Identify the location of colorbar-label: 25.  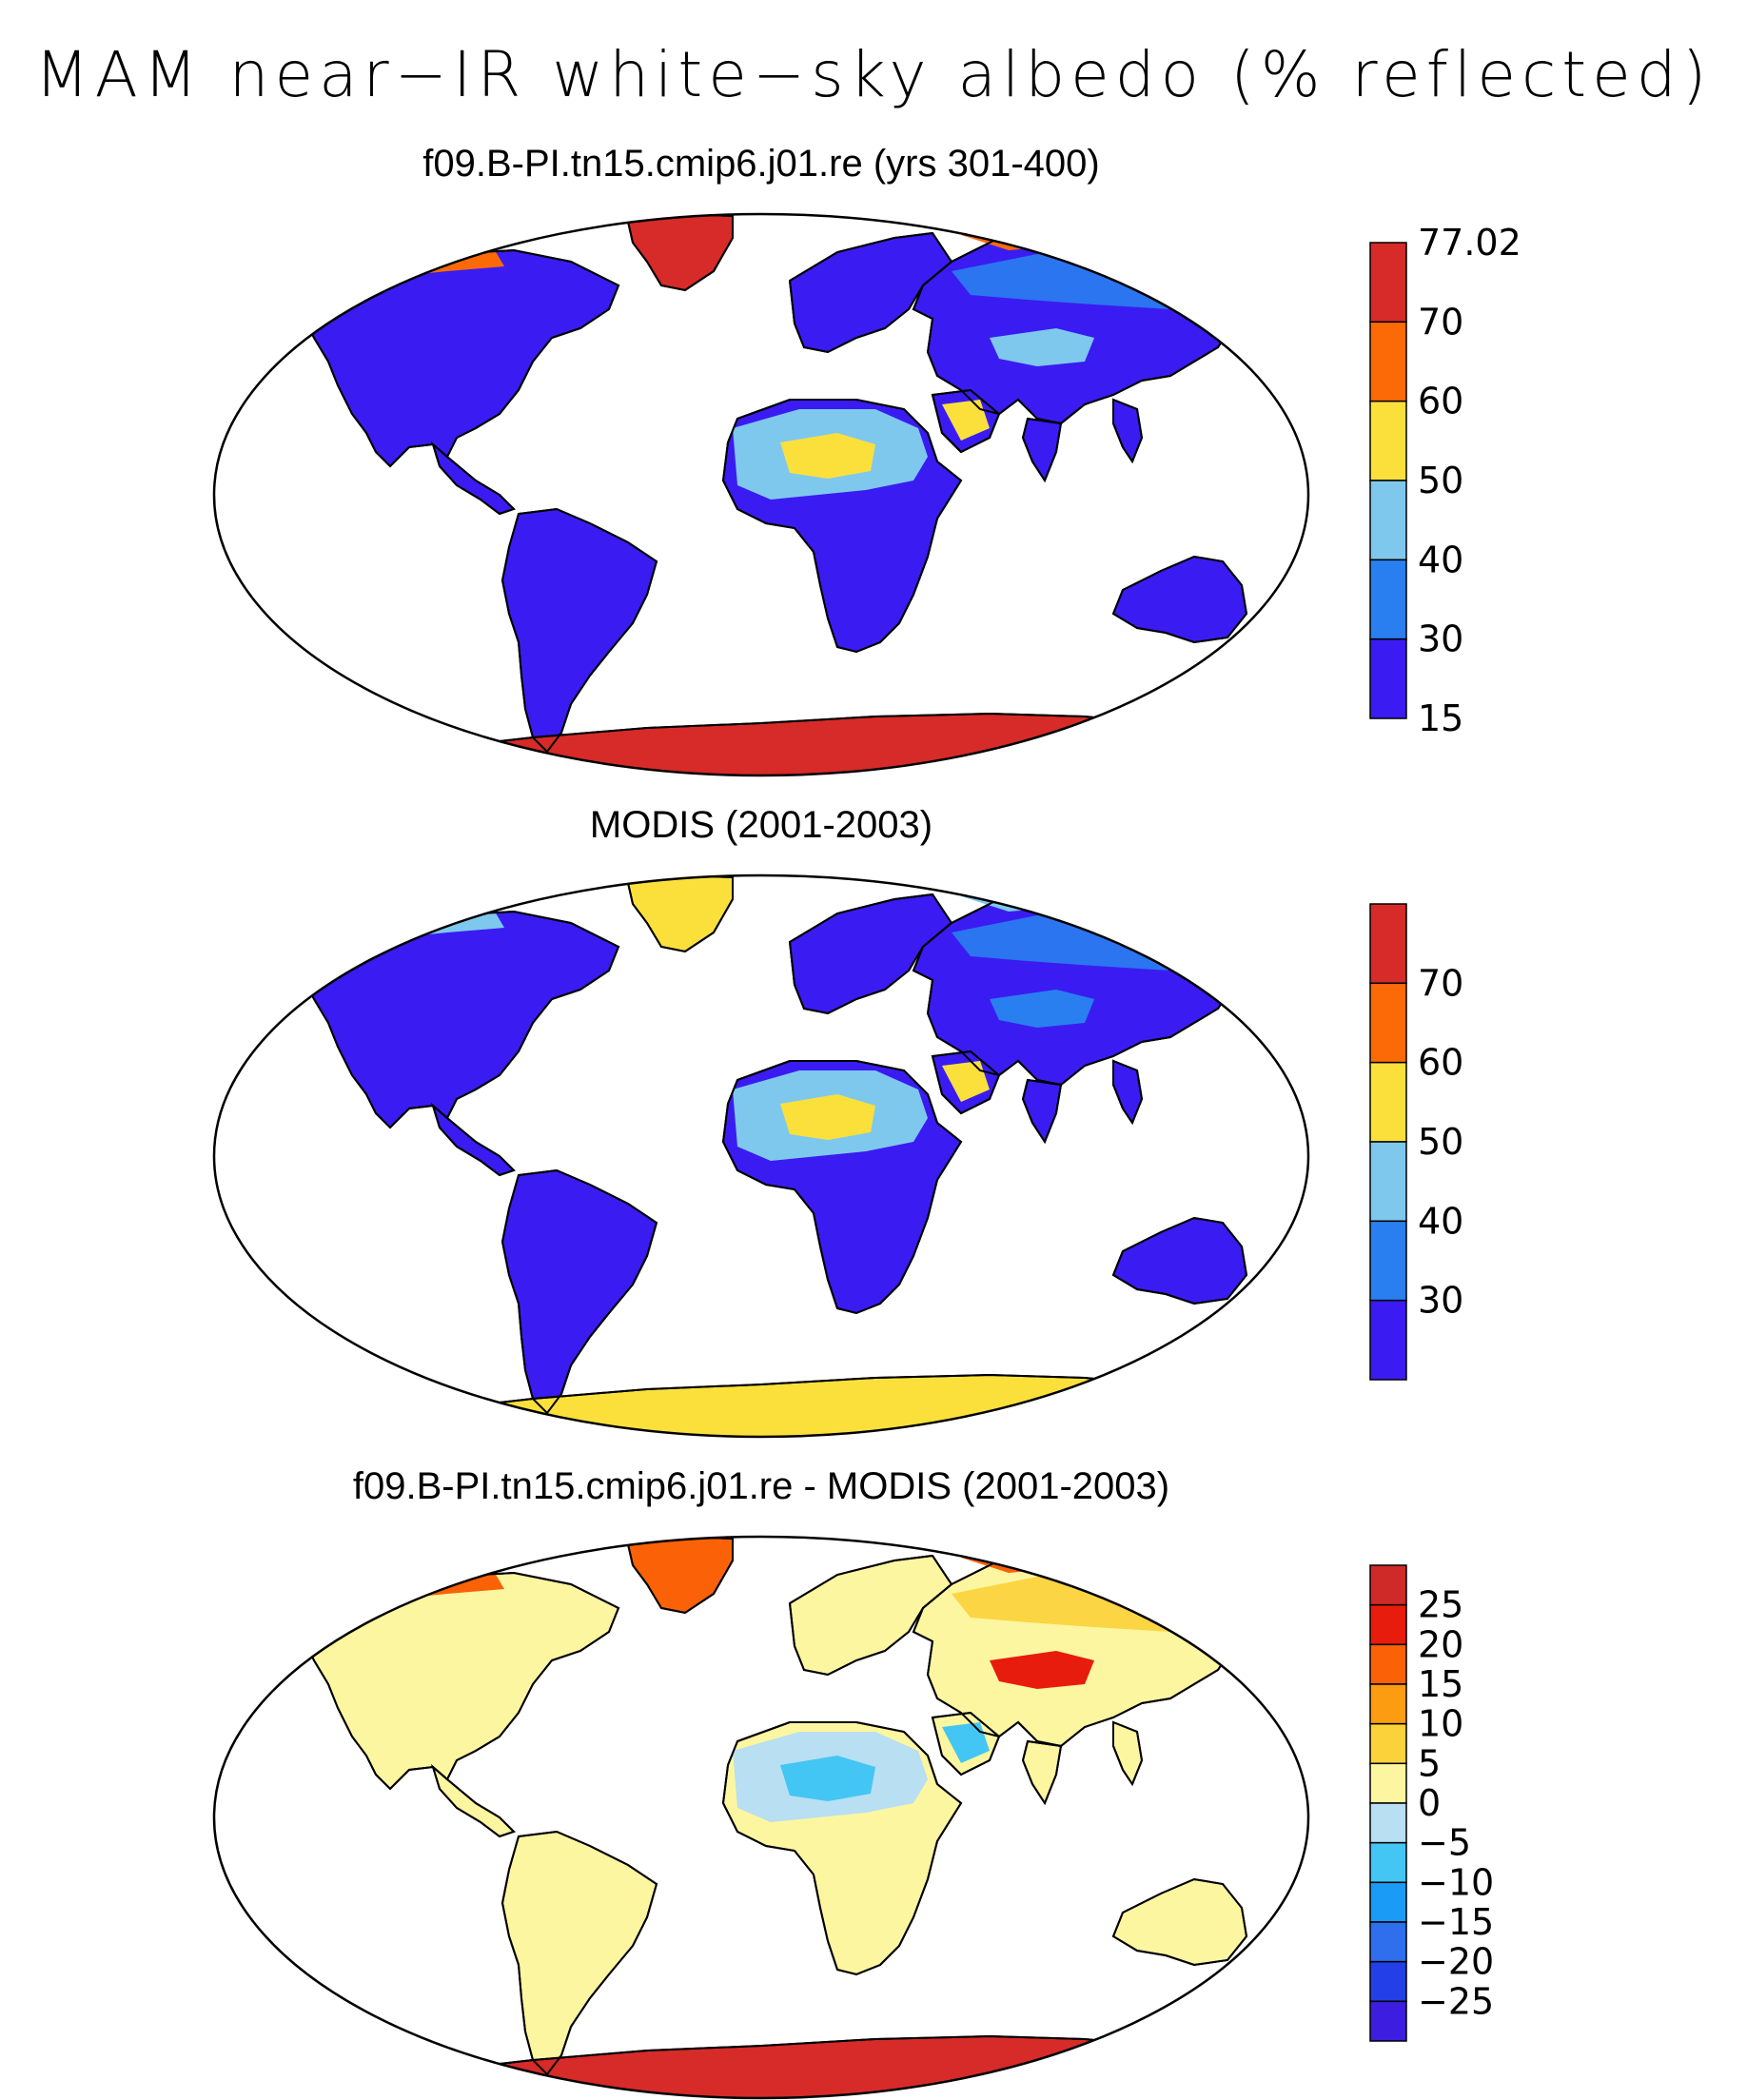
(1440, 1605).